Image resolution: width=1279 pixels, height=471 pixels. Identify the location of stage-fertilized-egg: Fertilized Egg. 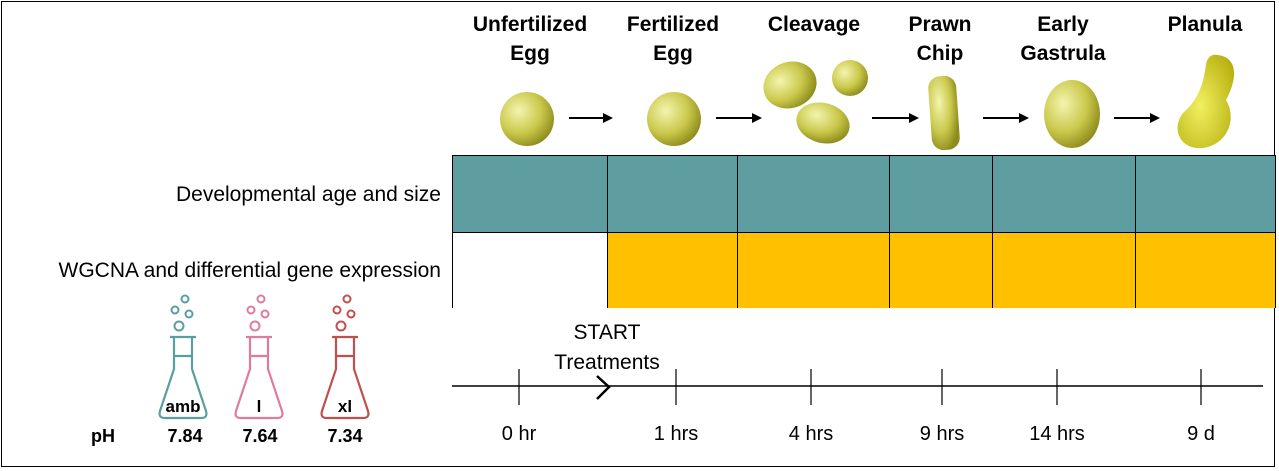
(673, 39).